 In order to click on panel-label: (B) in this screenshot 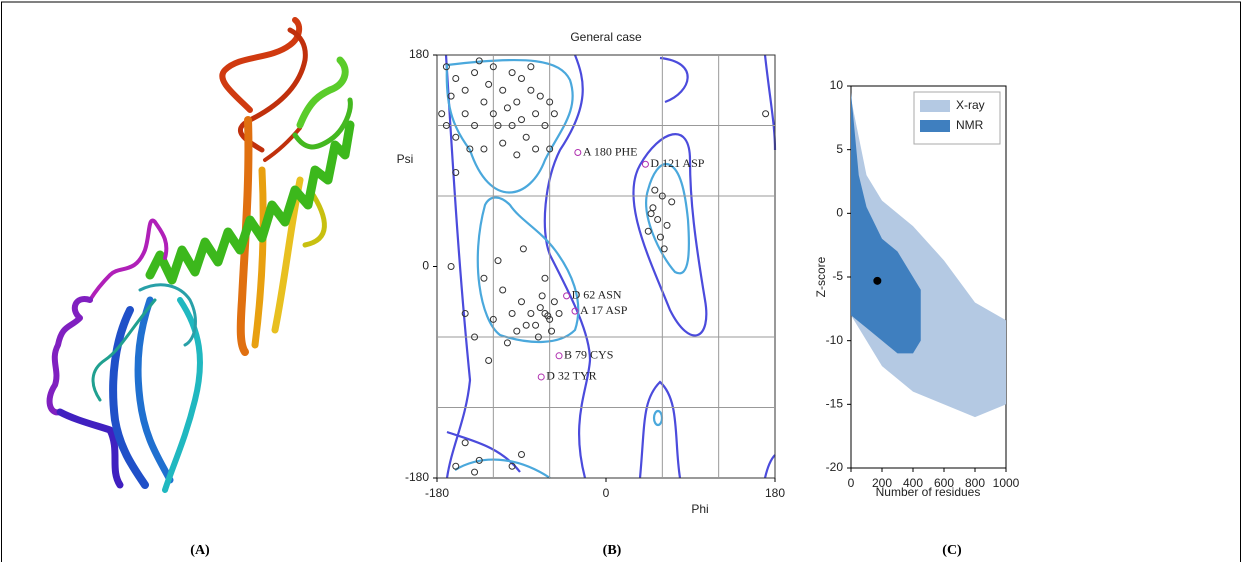, I will do `click(612, 550)`.